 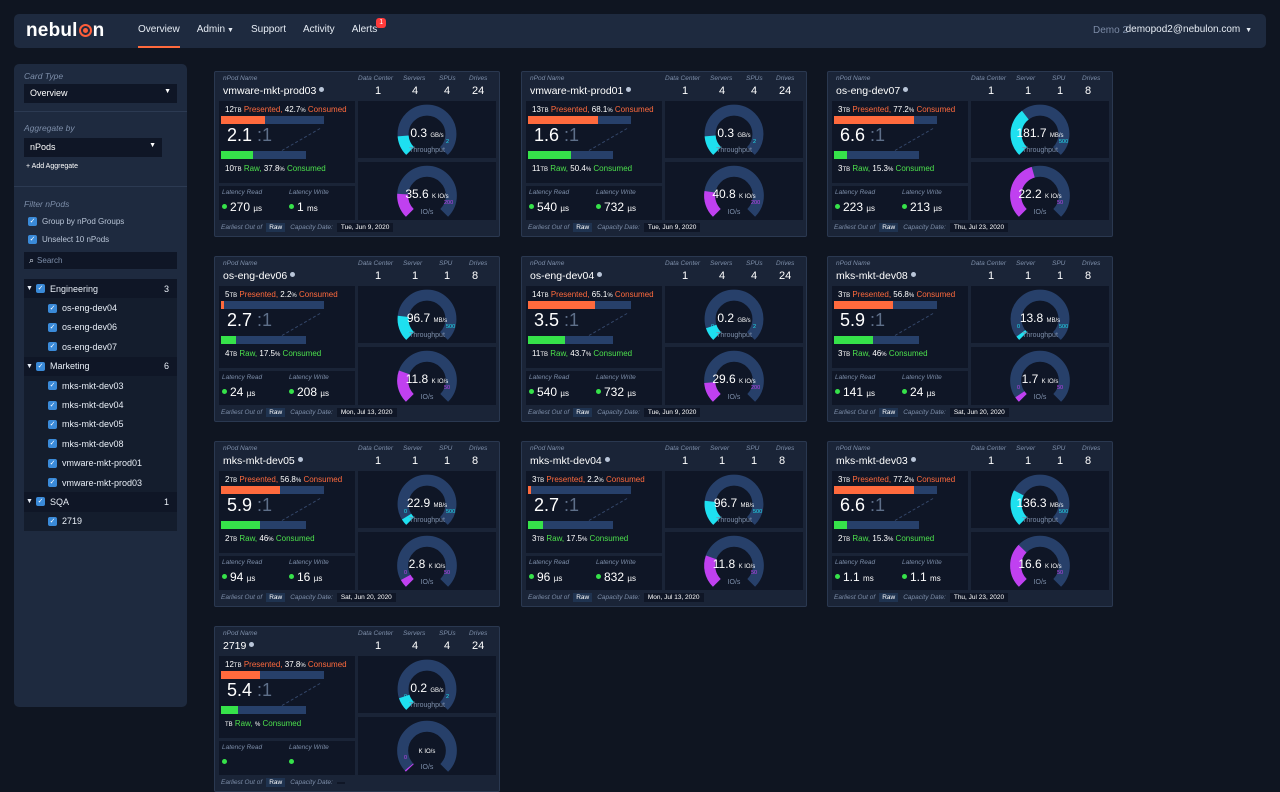 What do you see at coordinates (100, 482) in the screenshot?
I see `tree-item: ✓ vmware-mkt-prod03` at bounding box center [100, 482].